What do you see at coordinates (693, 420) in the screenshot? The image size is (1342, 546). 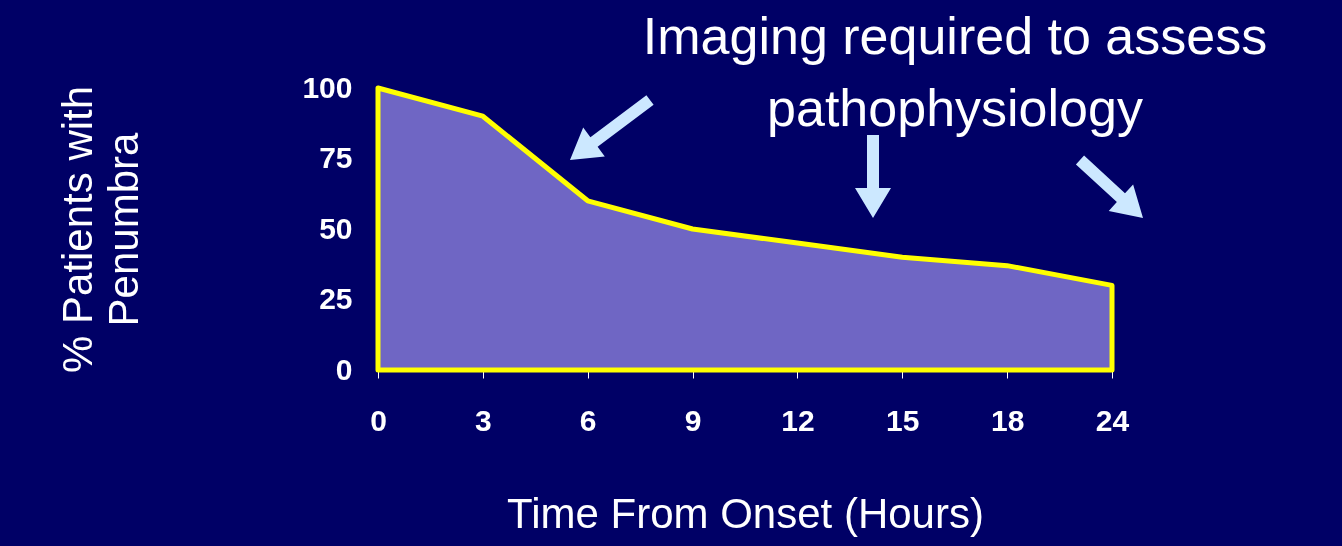 I see `x-tick-label: 9` at bounding box center [693, 420].